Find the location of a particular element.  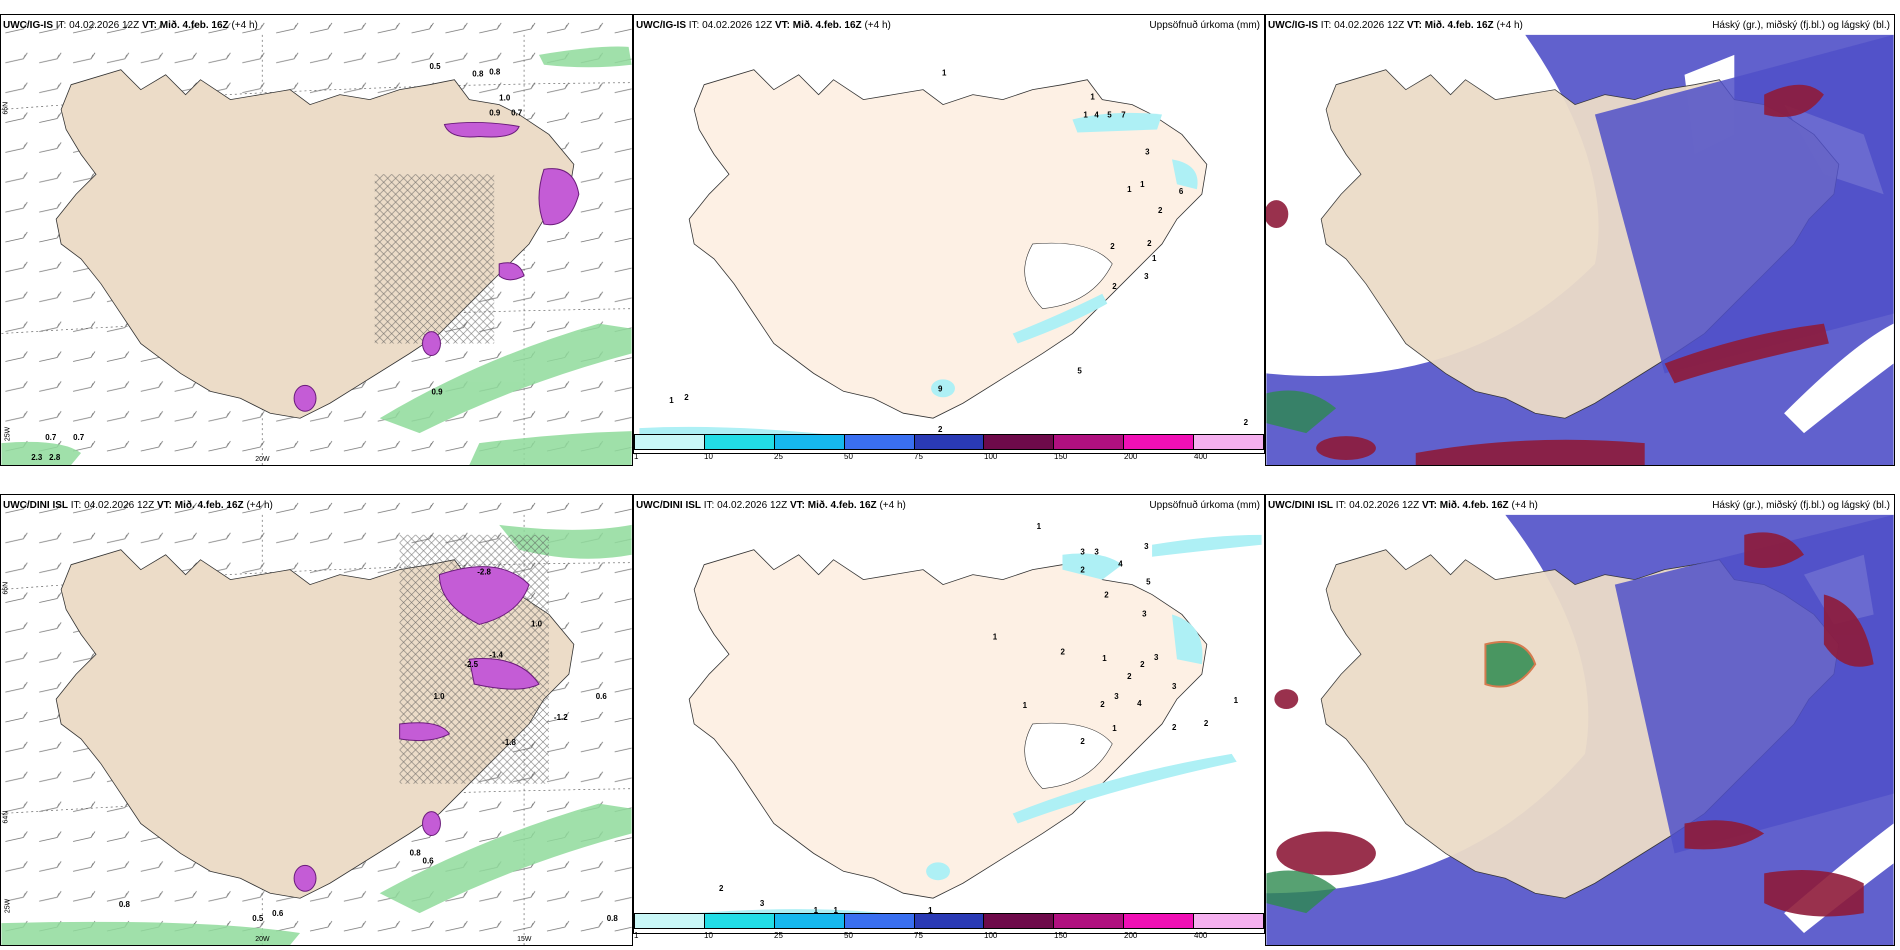

precip-legend-bottom is located at coordinates (949, 921).